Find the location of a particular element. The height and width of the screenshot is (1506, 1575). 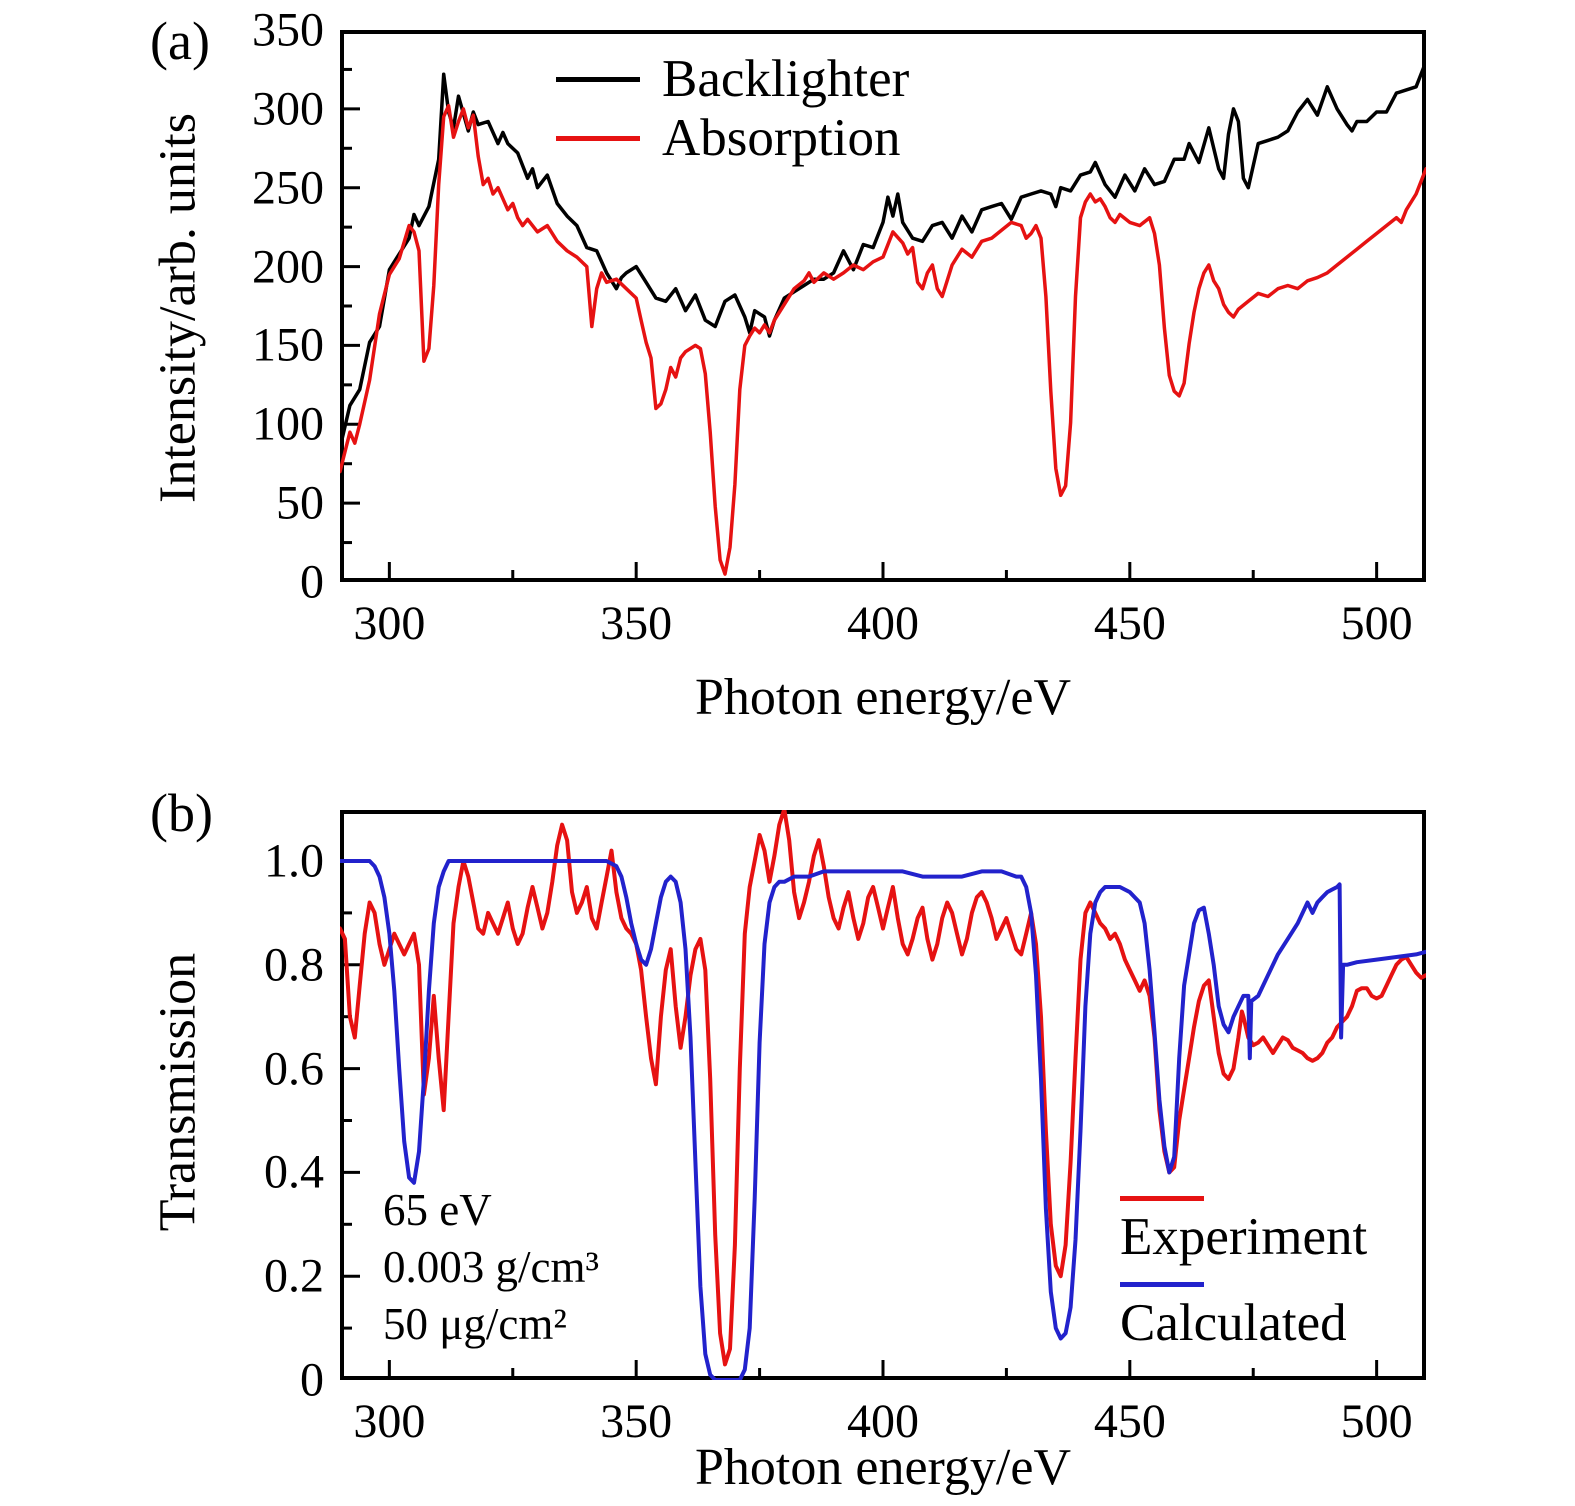

y-tick-label: 50 is located at coordinates (300, 503).